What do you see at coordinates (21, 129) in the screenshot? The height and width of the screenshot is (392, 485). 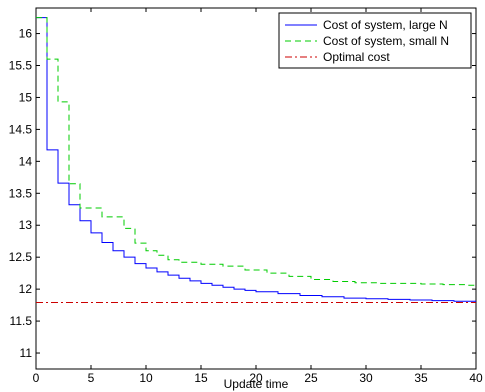 I see `y-tick-label: 14.5` at bounding box center [21, 129].